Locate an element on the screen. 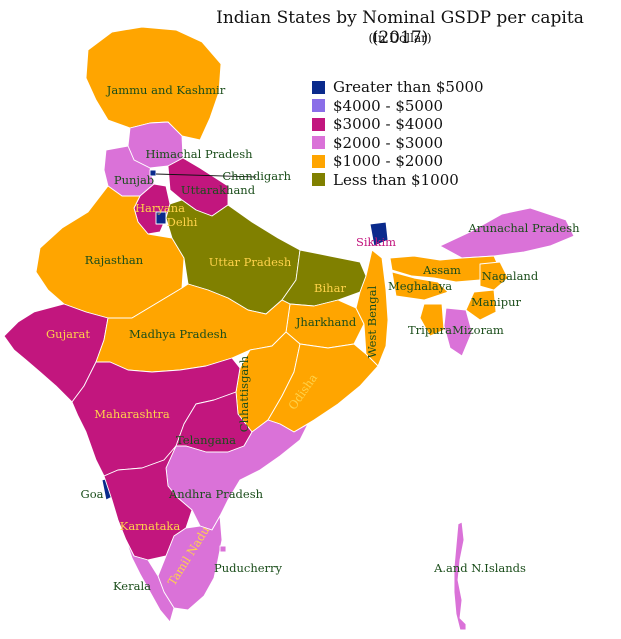 Image resolution: width=621 pixels, height=639 pixels. region-label: Sikkim is located at coordinates (376, 242).